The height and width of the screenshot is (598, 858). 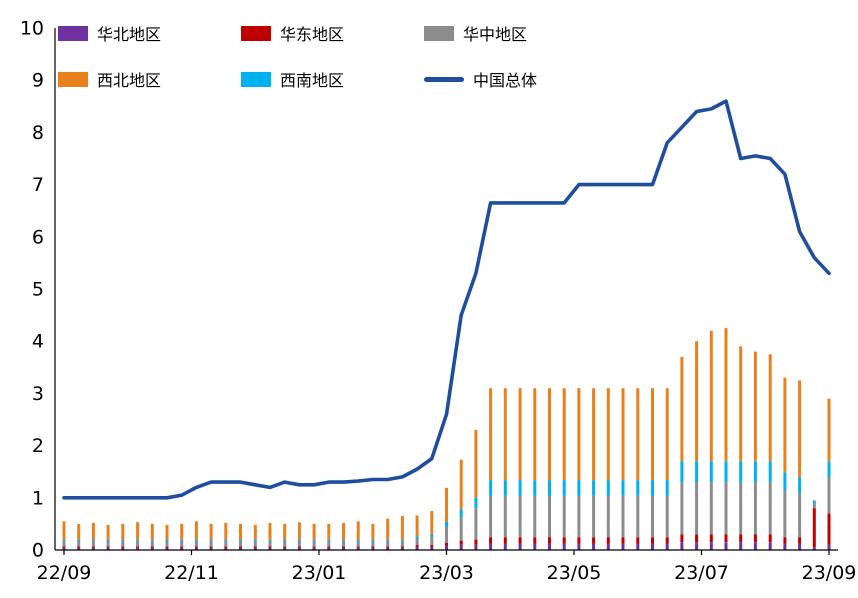 What do you see at coordinates (574, 573) in the screenshot?
I see `svg-text: 23/05` at bounding box center [574, 573].